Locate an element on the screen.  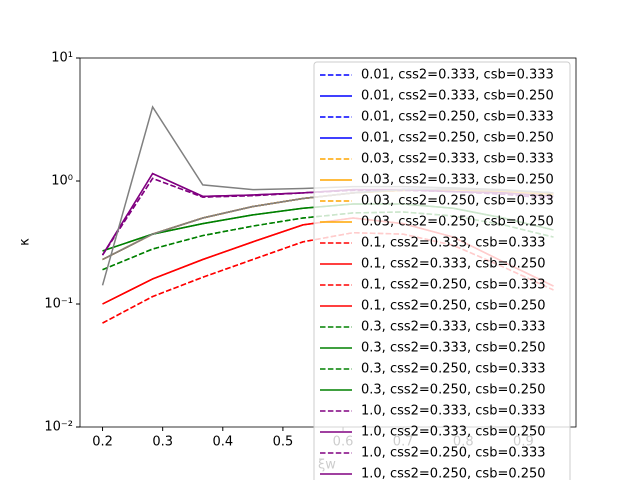
legend-label: 0.3, css2=0.333, csb=0.250 is located at coordinates (453, 348).